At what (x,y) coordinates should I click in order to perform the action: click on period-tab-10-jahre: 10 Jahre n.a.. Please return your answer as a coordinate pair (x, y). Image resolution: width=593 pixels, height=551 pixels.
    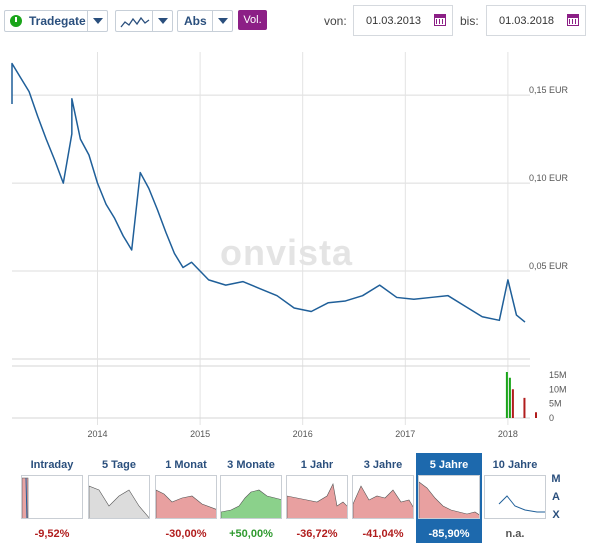
    Looking at the image, I should click on (515, 498).